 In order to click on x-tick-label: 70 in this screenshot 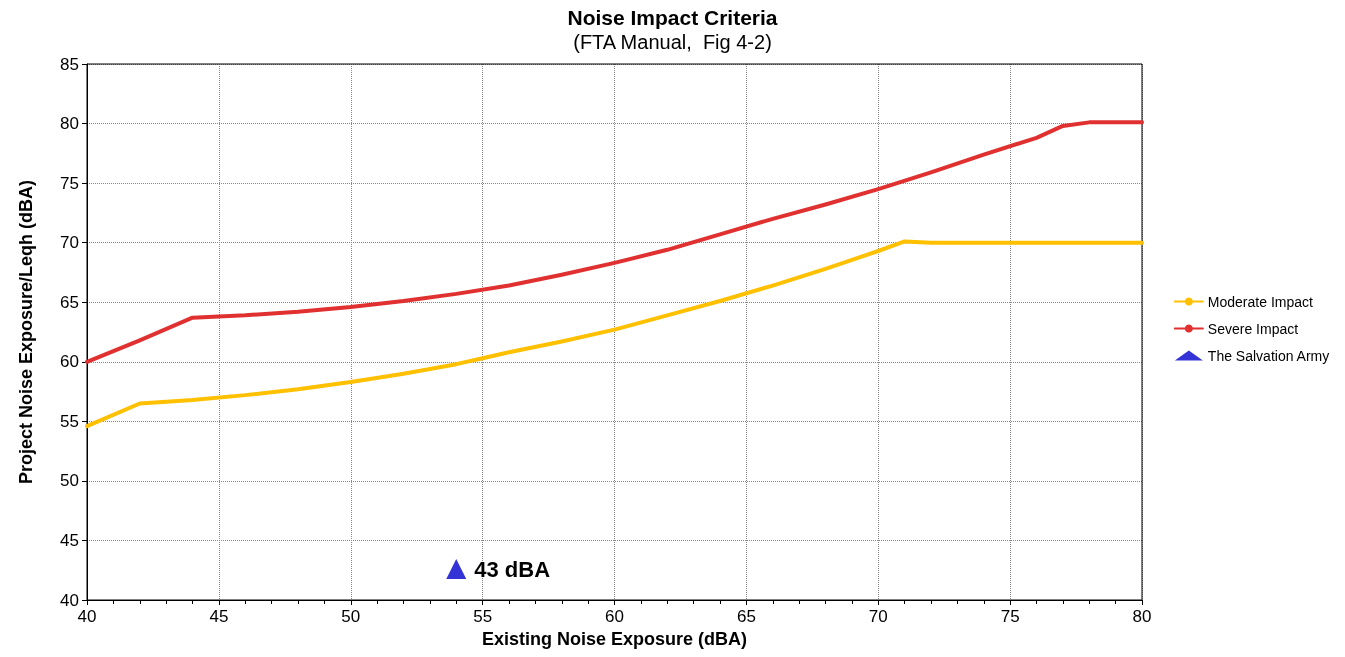, I will do `click(878, 616)`.